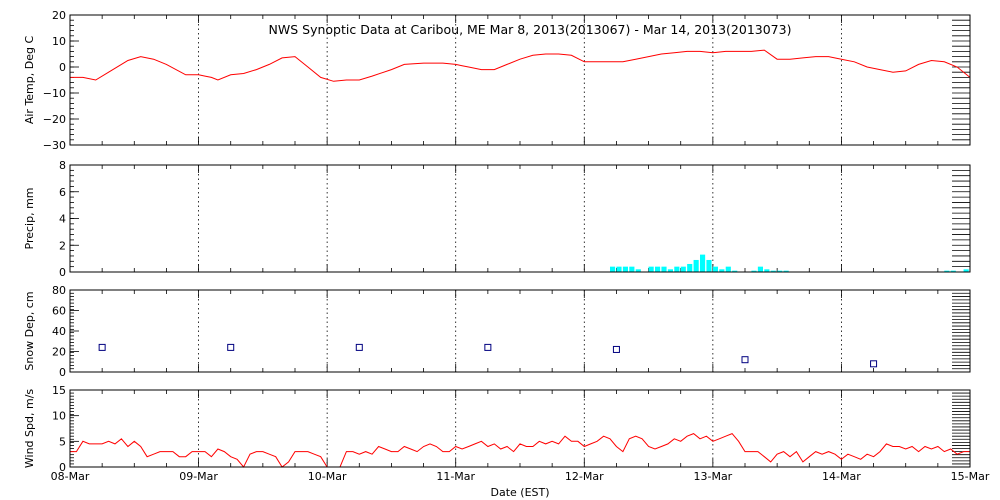 The width and height of the screenshot is (1000, 500). What do you see at coordinates (970, 476) in the screenshot?
I see `x-tick-label: 15-Mar` at bounding box center [970, 476].